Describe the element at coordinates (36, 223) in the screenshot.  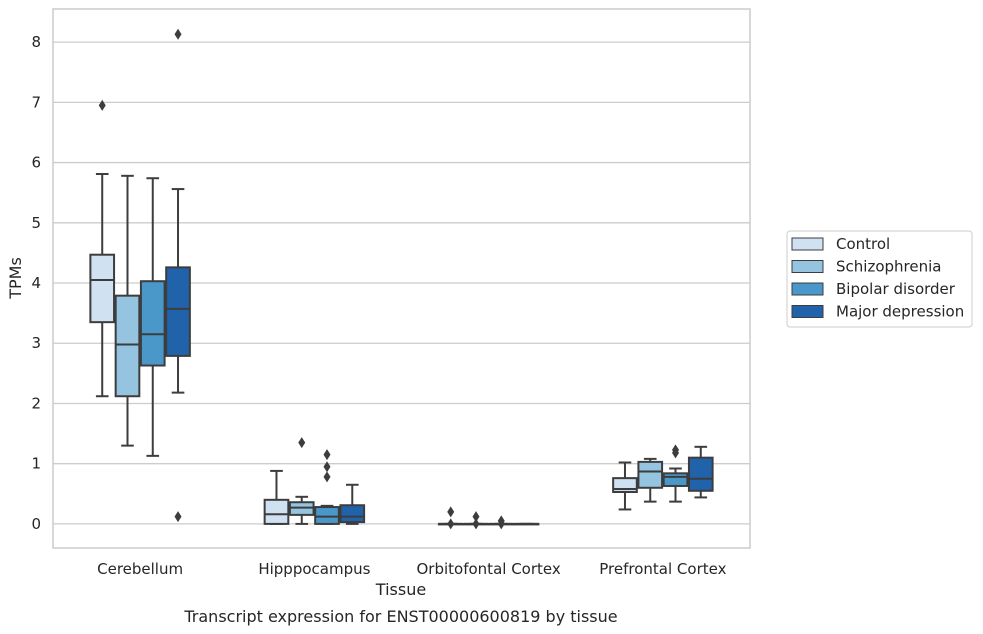
I see `y-tick-label: 5` at that location.